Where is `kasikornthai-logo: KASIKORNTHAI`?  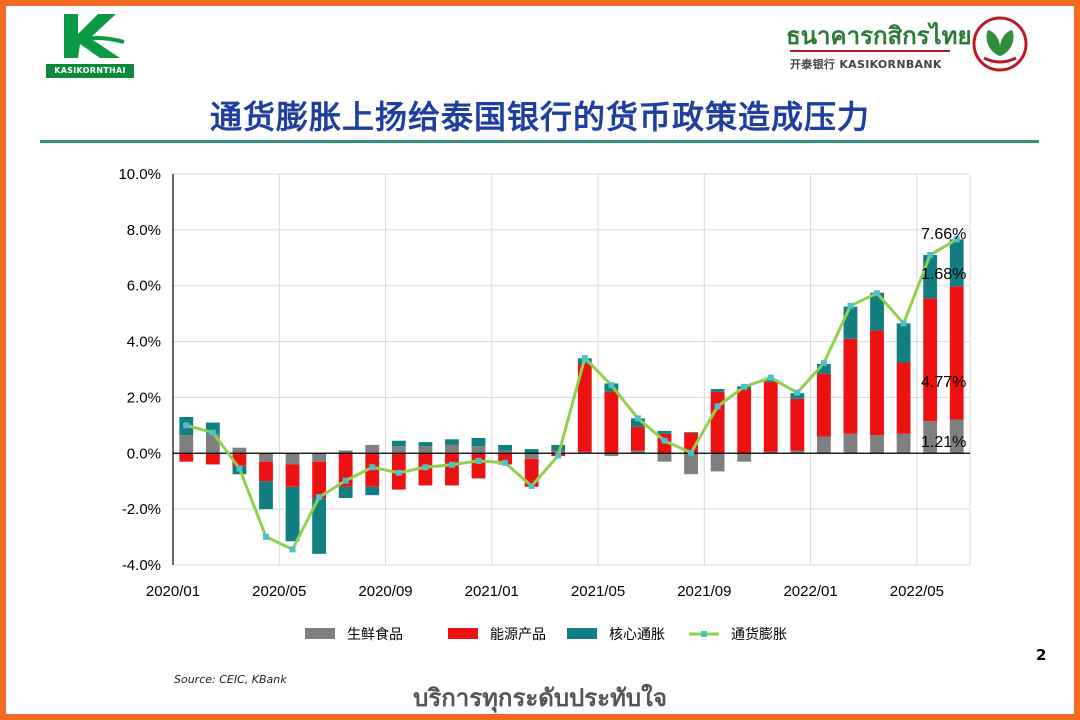 kasikornthai-logo: KASIKORNTHAI is located at coordinates (90, 46).